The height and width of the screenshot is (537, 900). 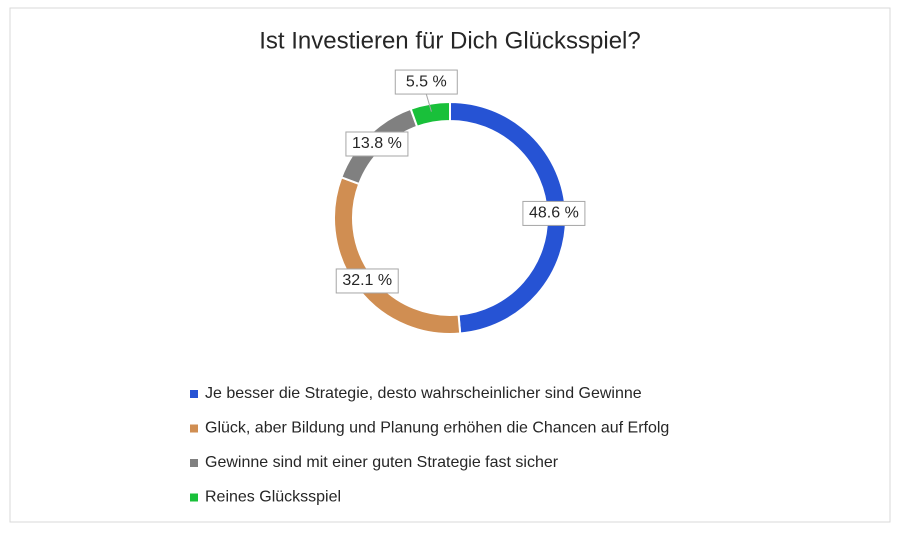 I want to click on donut-segment, so click(x=430, y=114).